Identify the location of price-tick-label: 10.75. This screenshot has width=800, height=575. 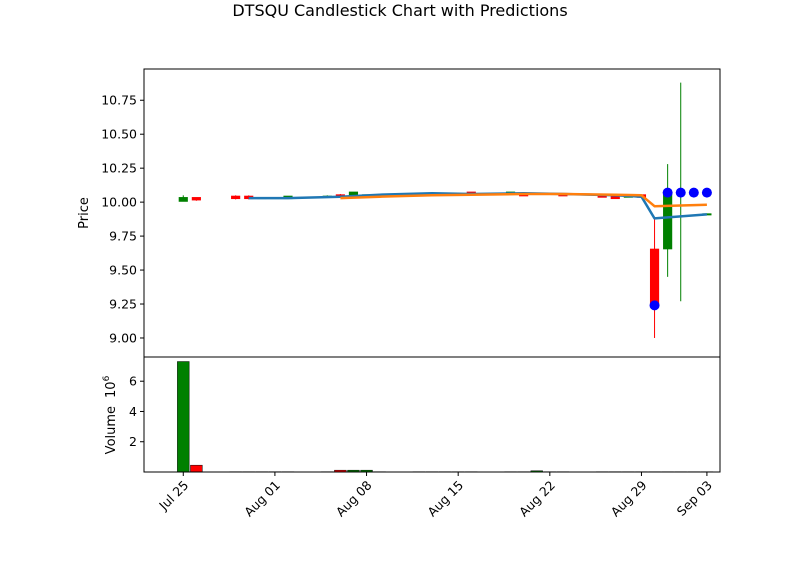
(119, 100).